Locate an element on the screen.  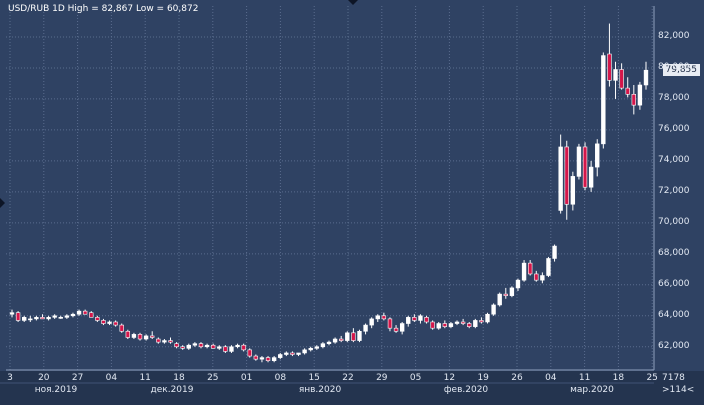
month-label: янв.2020 is located at coordinates (320, 390).